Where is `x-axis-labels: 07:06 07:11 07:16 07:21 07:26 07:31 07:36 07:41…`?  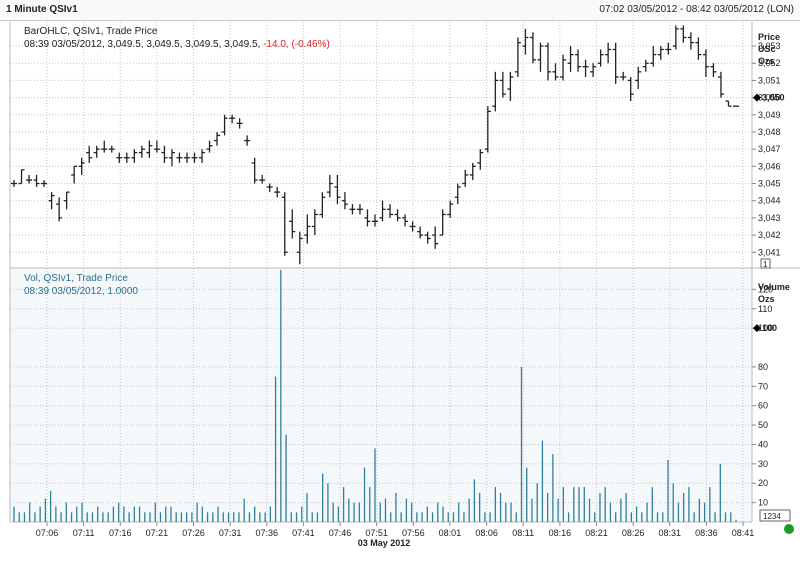
x-axis-labels: 07:06 07:11 07:16 07:21 07:26 07:31 07:36 07:41… is located at coordinates (395, 535).